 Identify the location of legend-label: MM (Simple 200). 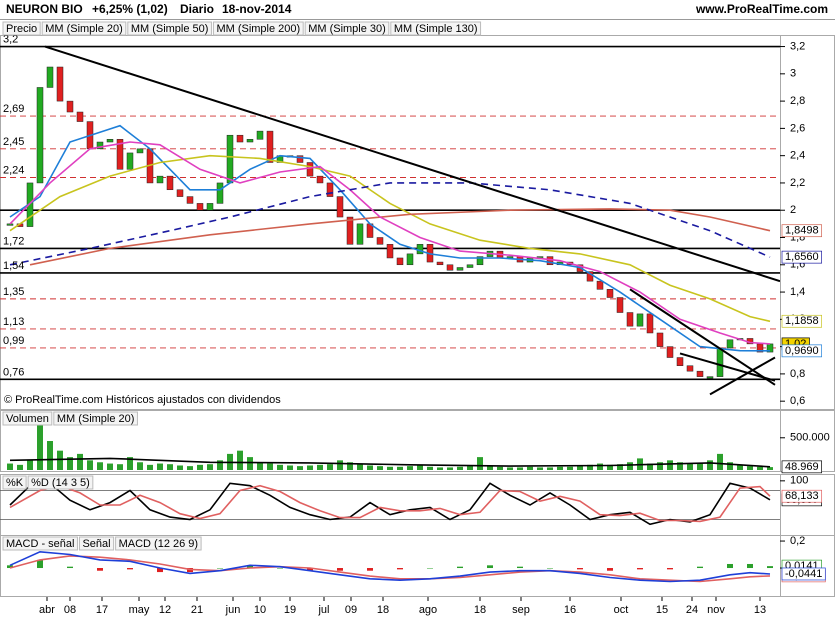
(258, 29).